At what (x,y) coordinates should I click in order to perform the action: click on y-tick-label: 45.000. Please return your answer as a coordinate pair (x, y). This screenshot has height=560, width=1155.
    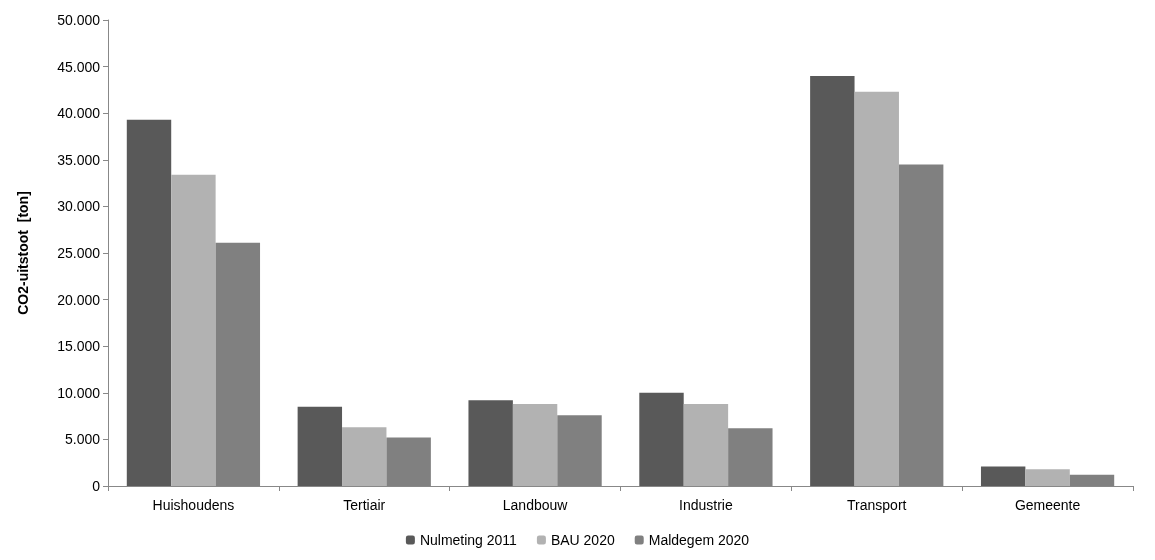
    Looking at the image, I should click on (79, 66).